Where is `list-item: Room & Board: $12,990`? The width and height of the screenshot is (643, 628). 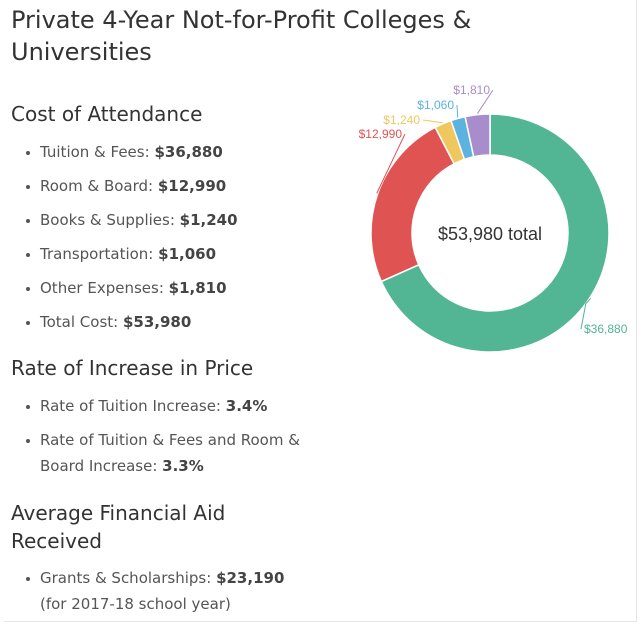
list-item: Room & Board: $12,990 is located at coordinates (160, 186).